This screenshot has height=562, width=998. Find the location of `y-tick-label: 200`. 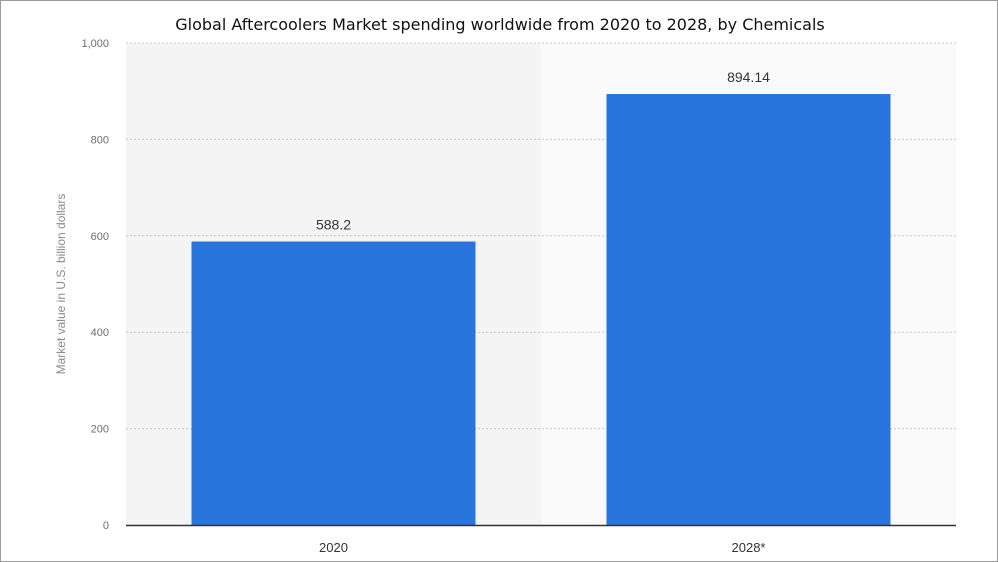

y-tick-label: 200 is located at coordinates (100, 430).